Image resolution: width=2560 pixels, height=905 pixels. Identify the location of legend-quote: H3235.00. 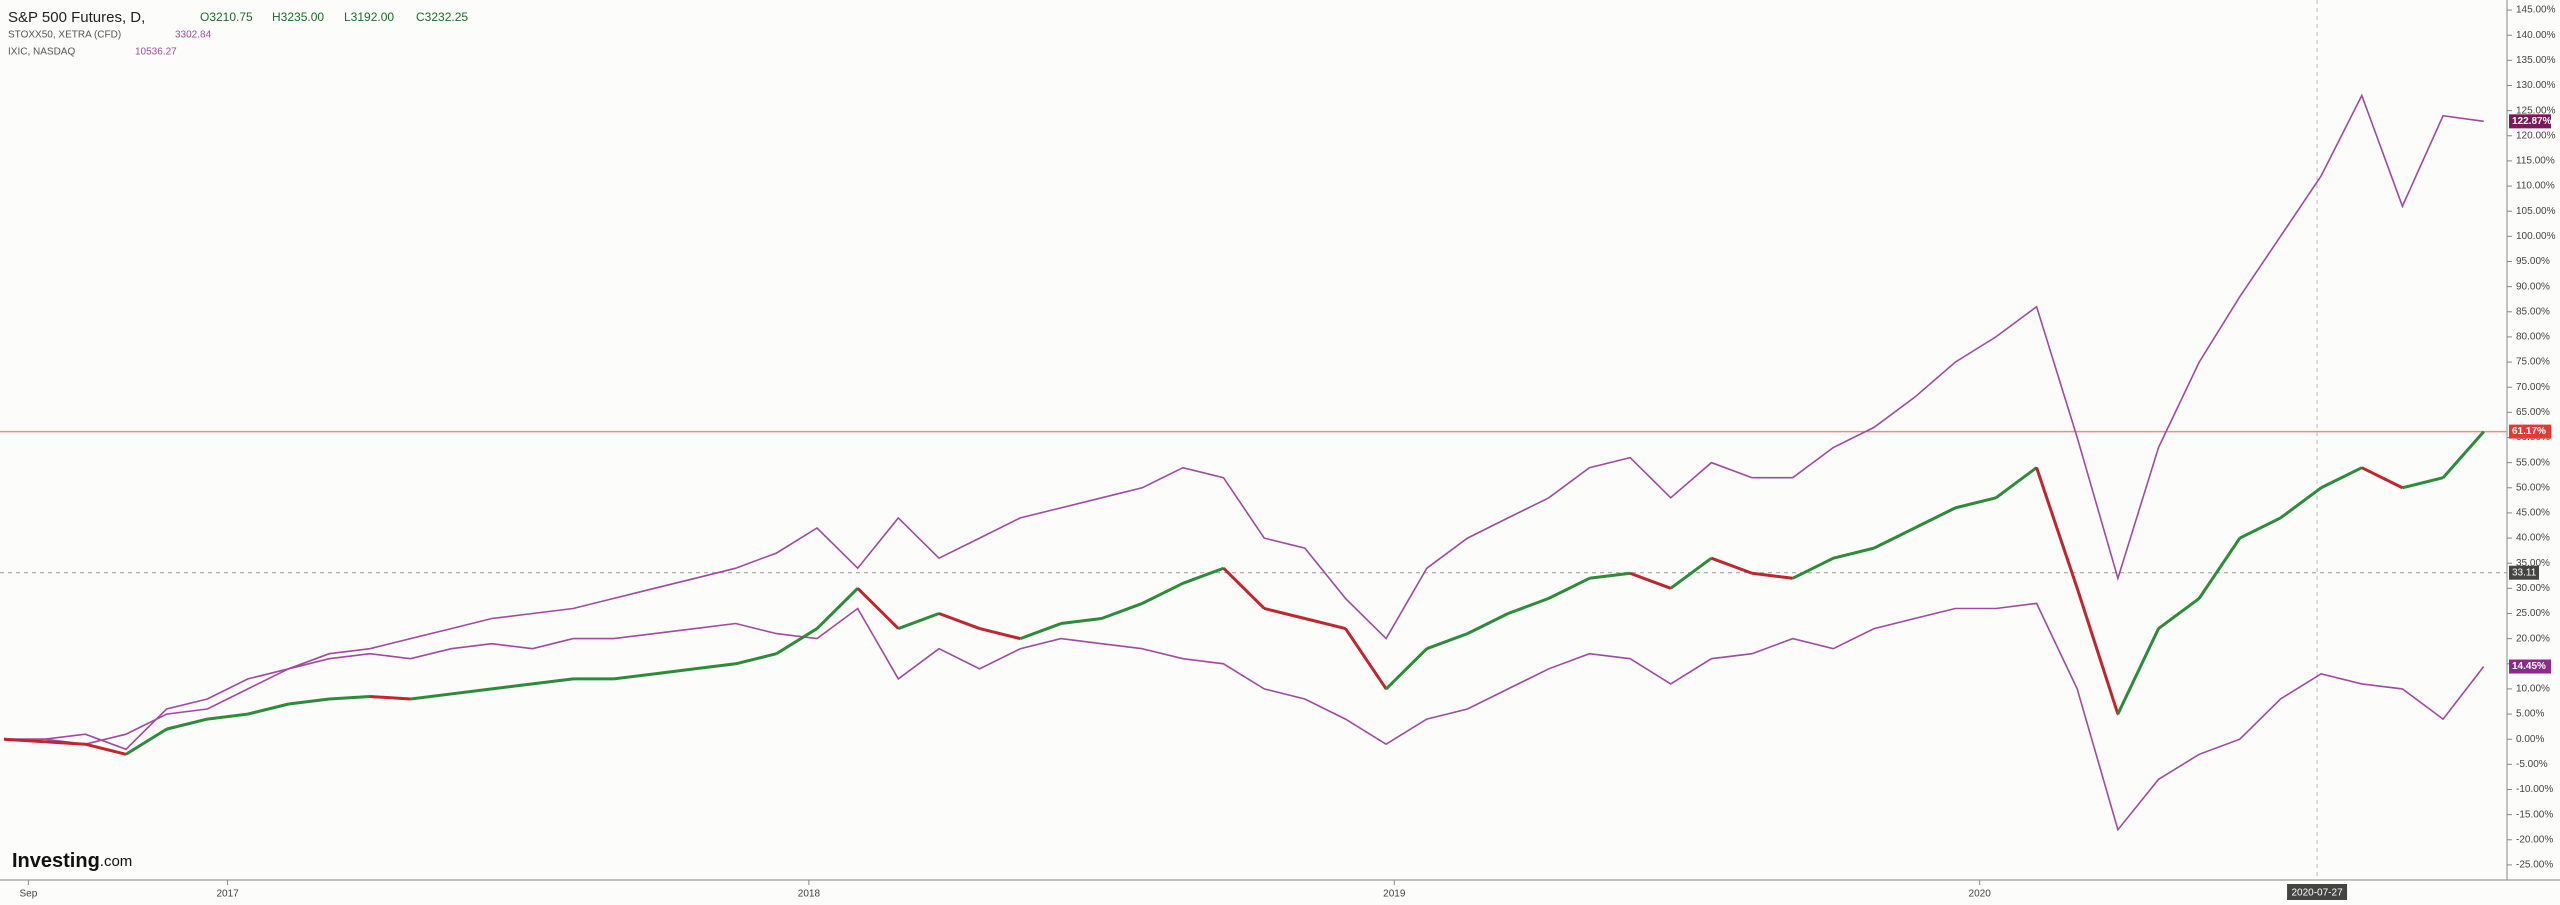
(298, 17).